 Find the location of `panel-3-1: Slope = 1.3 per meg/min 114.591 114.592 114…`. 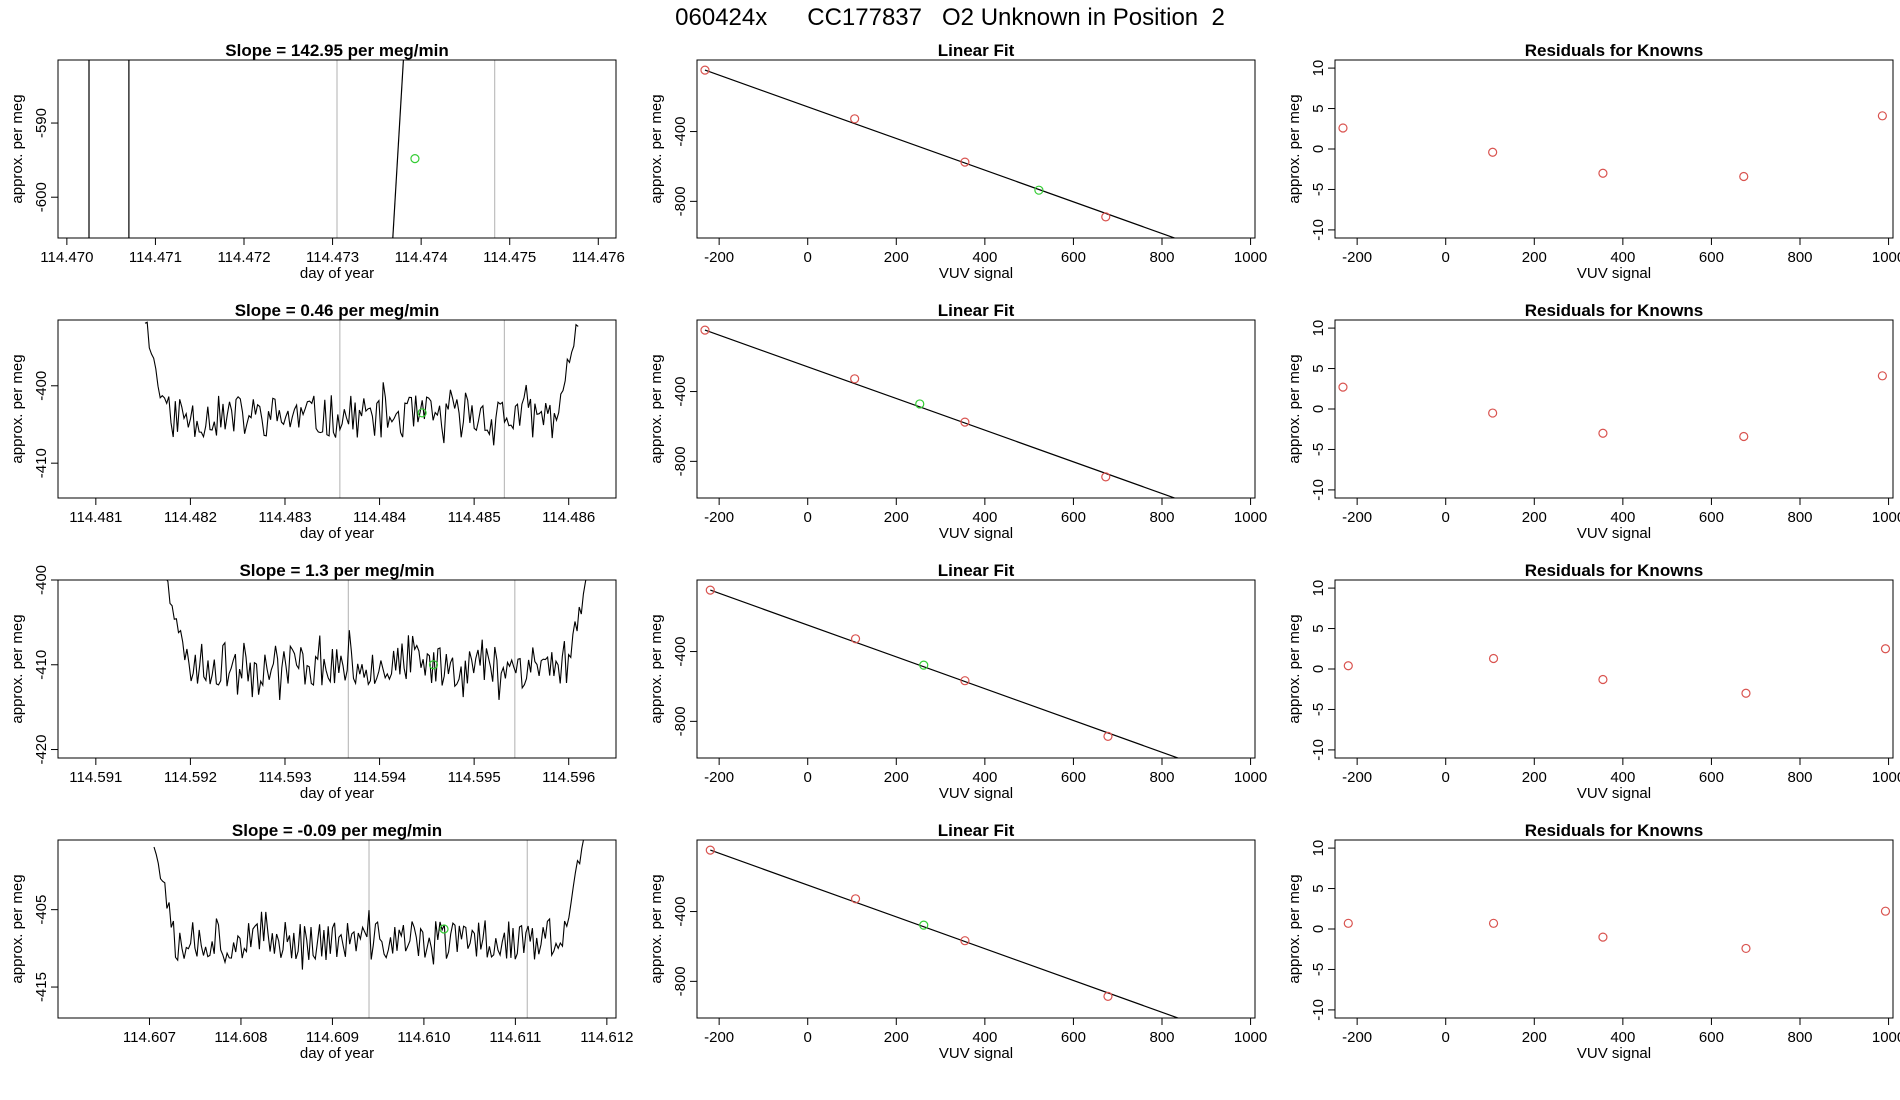

panel-3-1: Slope = 1.3 per meg/min 114.591 114.592 114… is located at coordinates (313, 681).